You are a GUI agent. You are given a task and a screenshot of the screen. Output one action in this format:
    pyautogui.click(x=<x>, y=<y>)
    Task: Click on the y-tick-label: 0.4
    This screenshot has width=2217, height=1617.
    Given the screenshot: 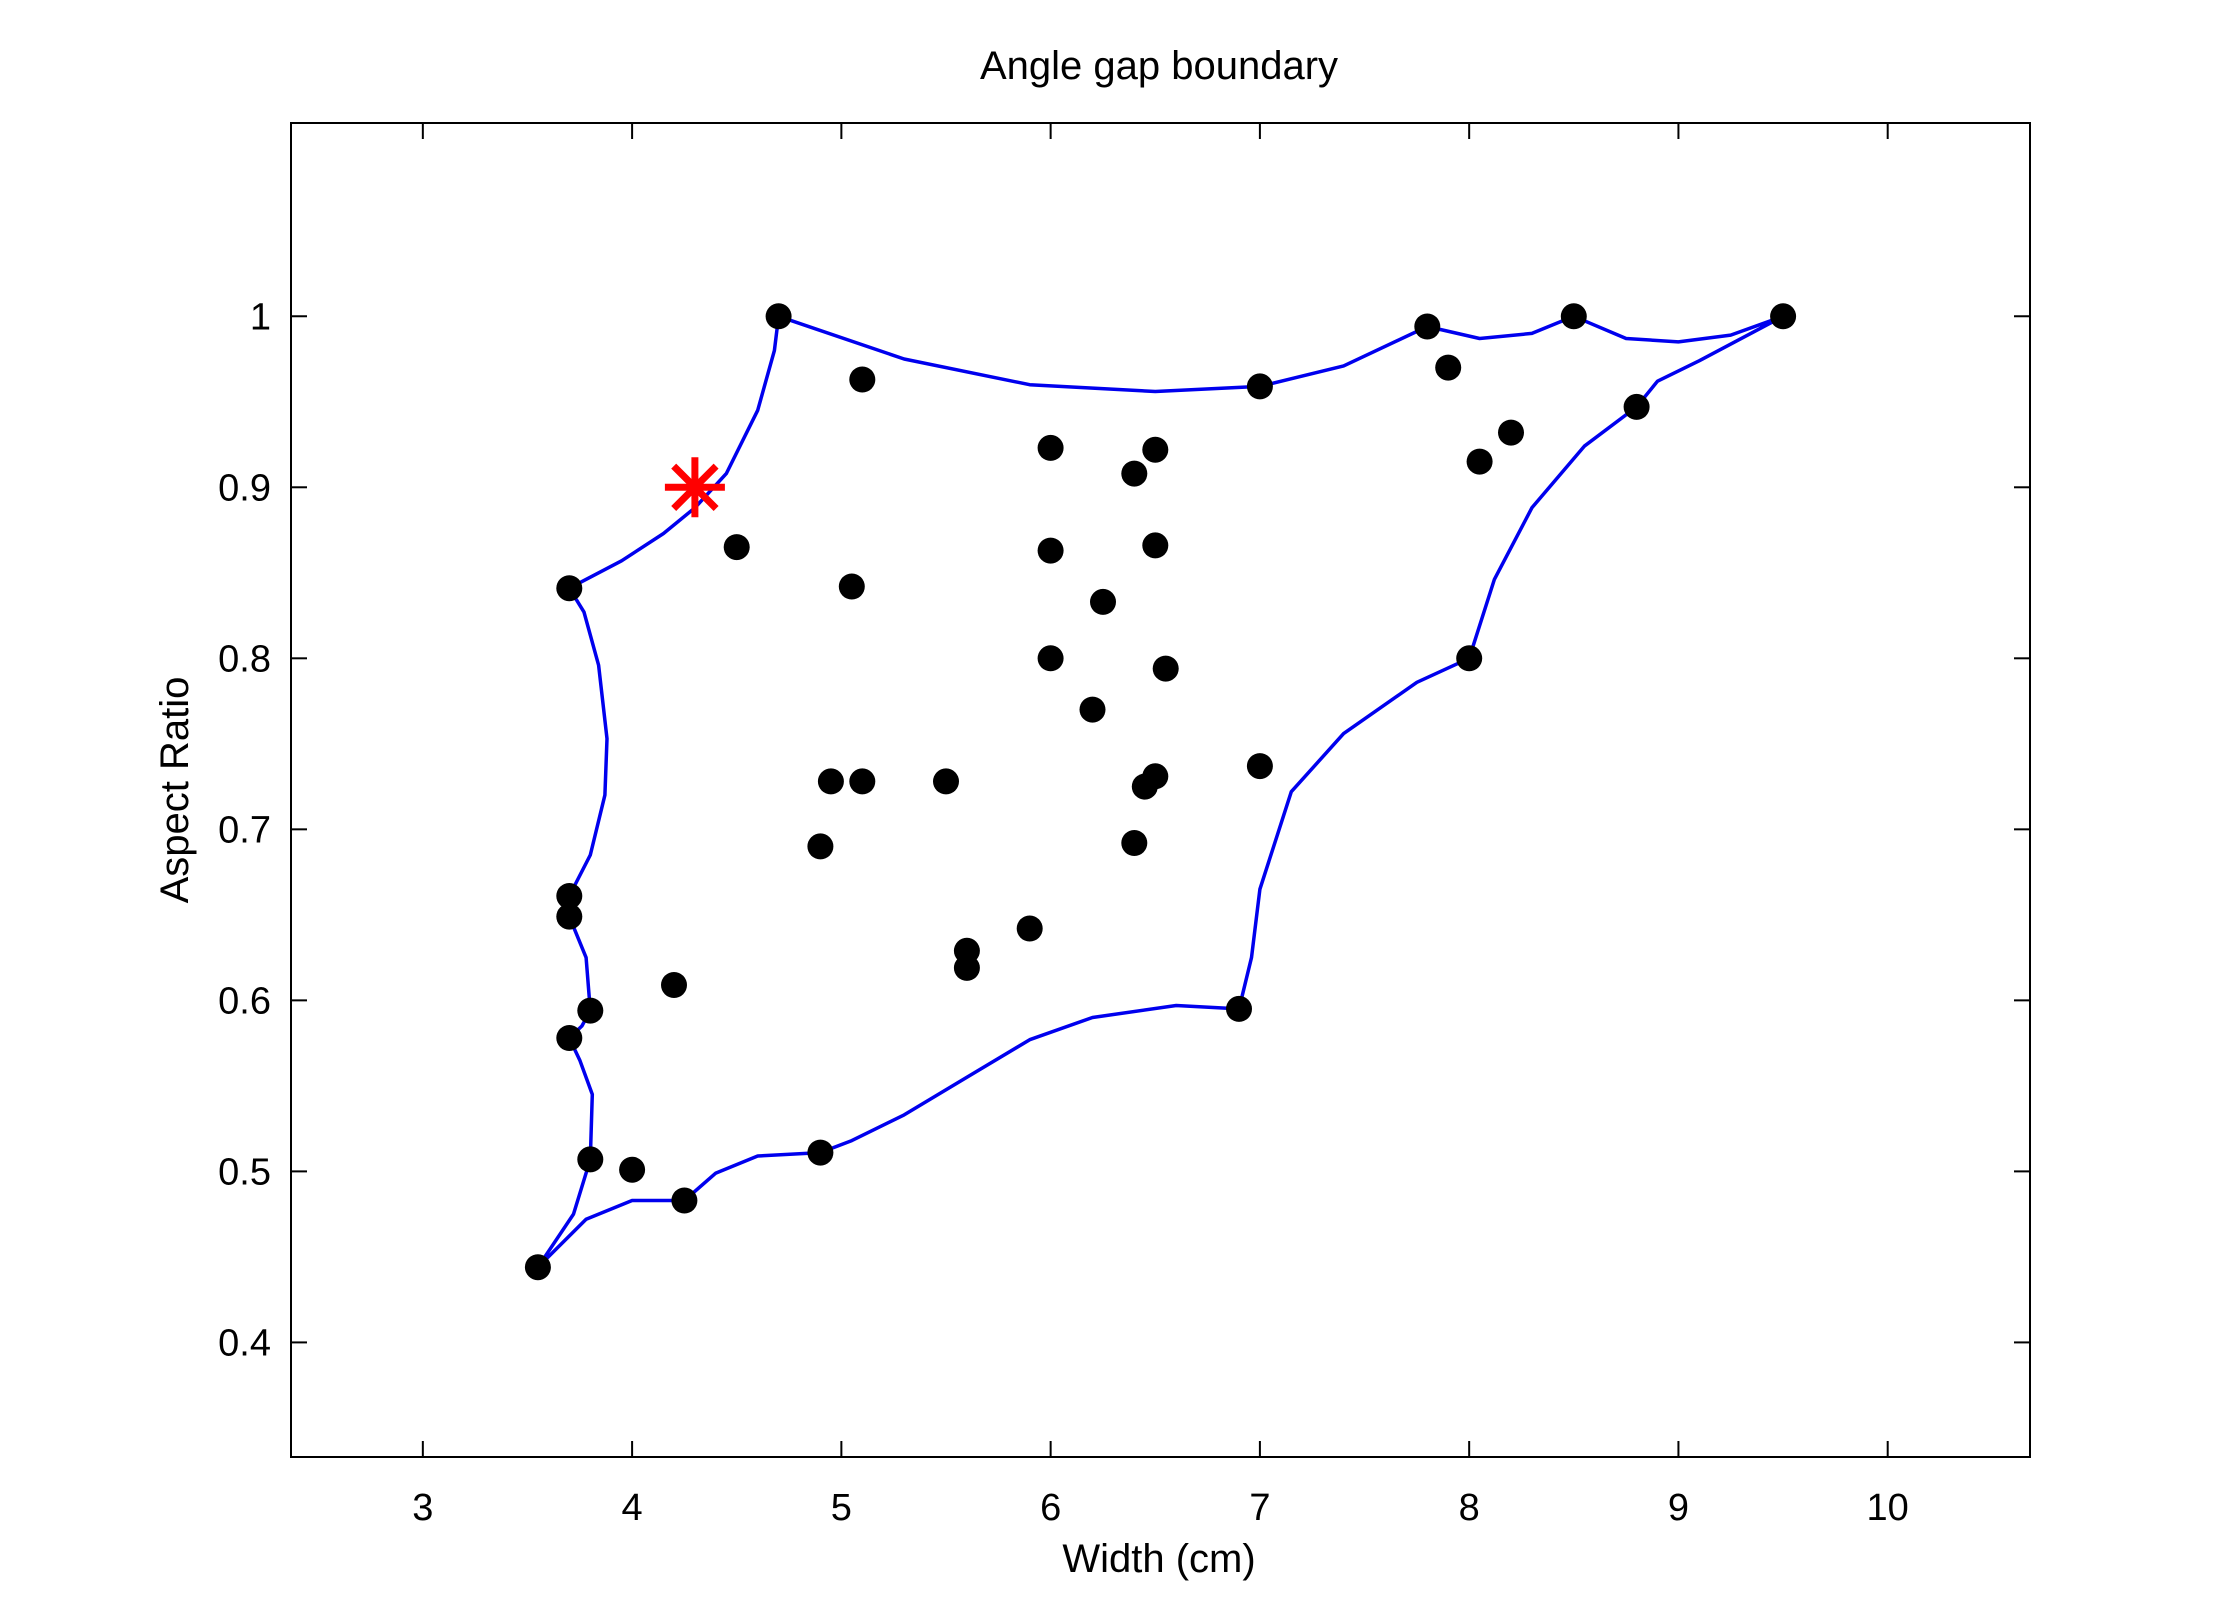 What is the action you would take?
    pyautogui.click(x=244, y=1343)
    